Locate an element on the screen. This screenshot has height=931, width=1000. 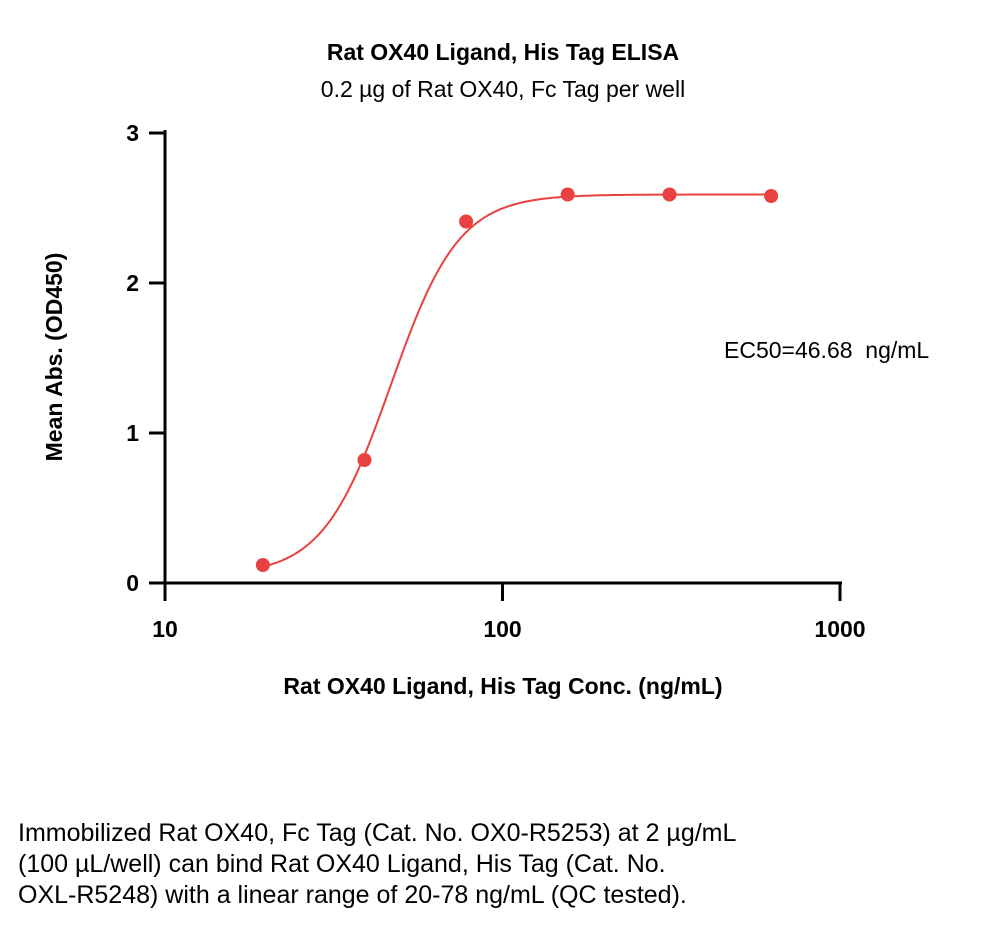
y-tick-label: 3 is located at coordinates (132, 133).